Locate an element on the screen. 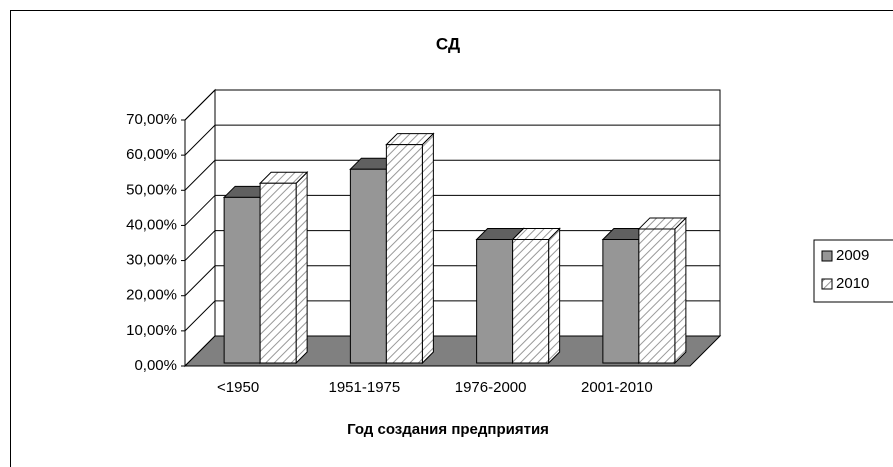 The image size is (893, 467). chart-title: СД is located at coordinates (448, 43).